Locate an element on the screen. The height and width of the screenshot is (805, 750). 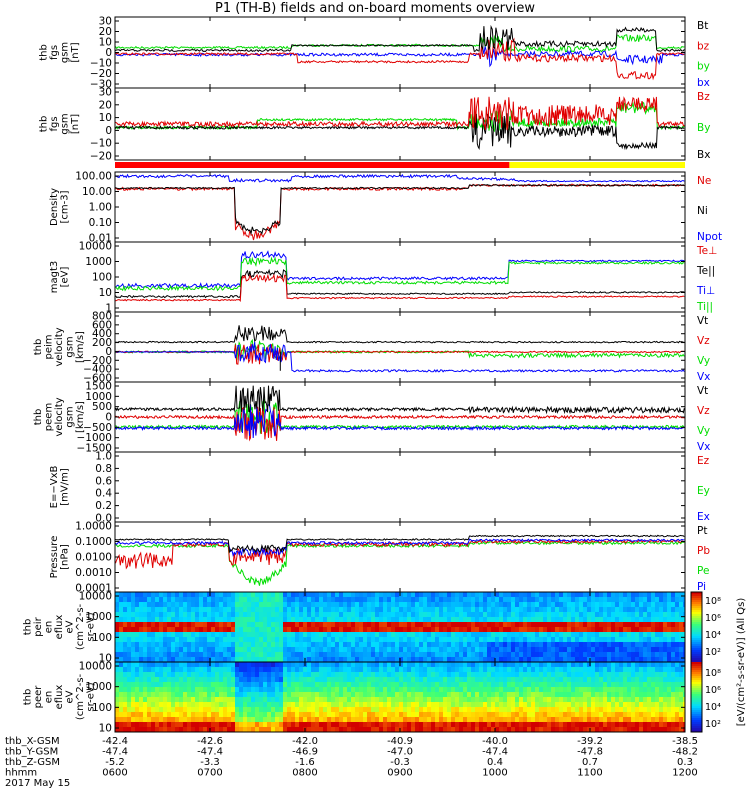
panel-peir_spec-ytick-label: 1000 is located at coordinates (98, 617).